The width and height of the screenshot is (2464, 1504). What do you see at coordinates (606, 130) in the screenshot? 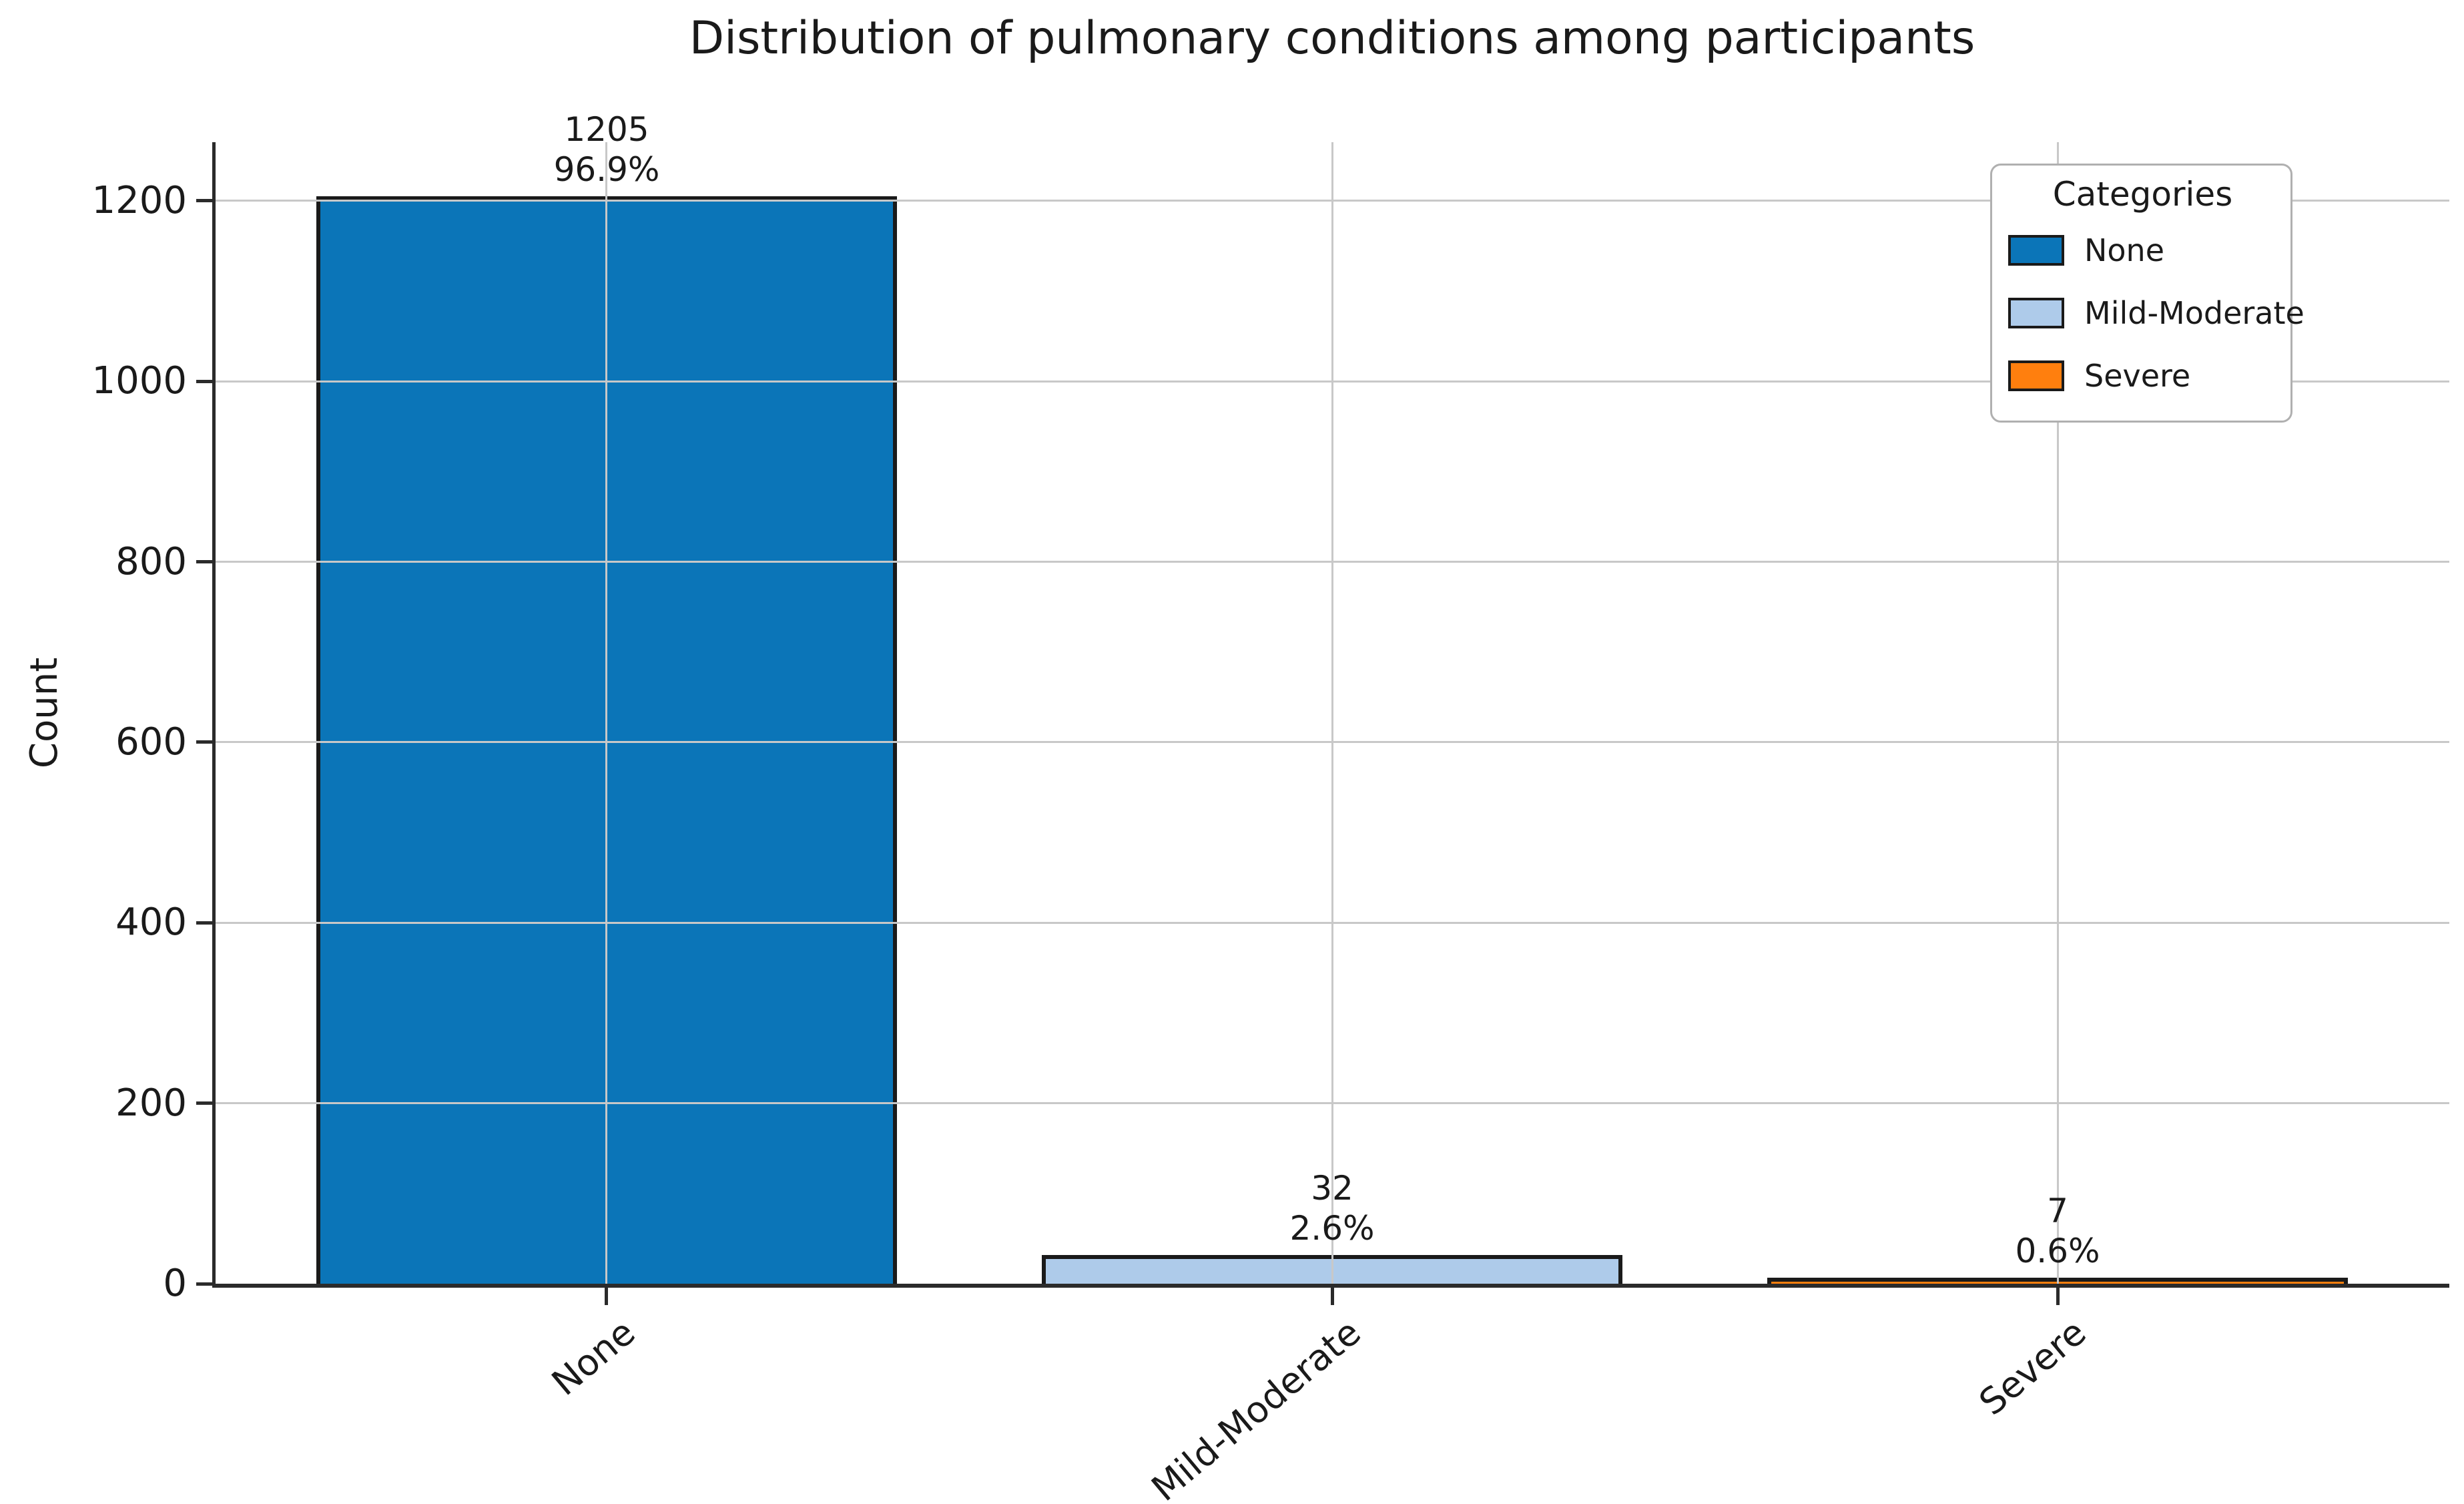
I see `bar-count-label: 1205` at bounding box center [606, 130].